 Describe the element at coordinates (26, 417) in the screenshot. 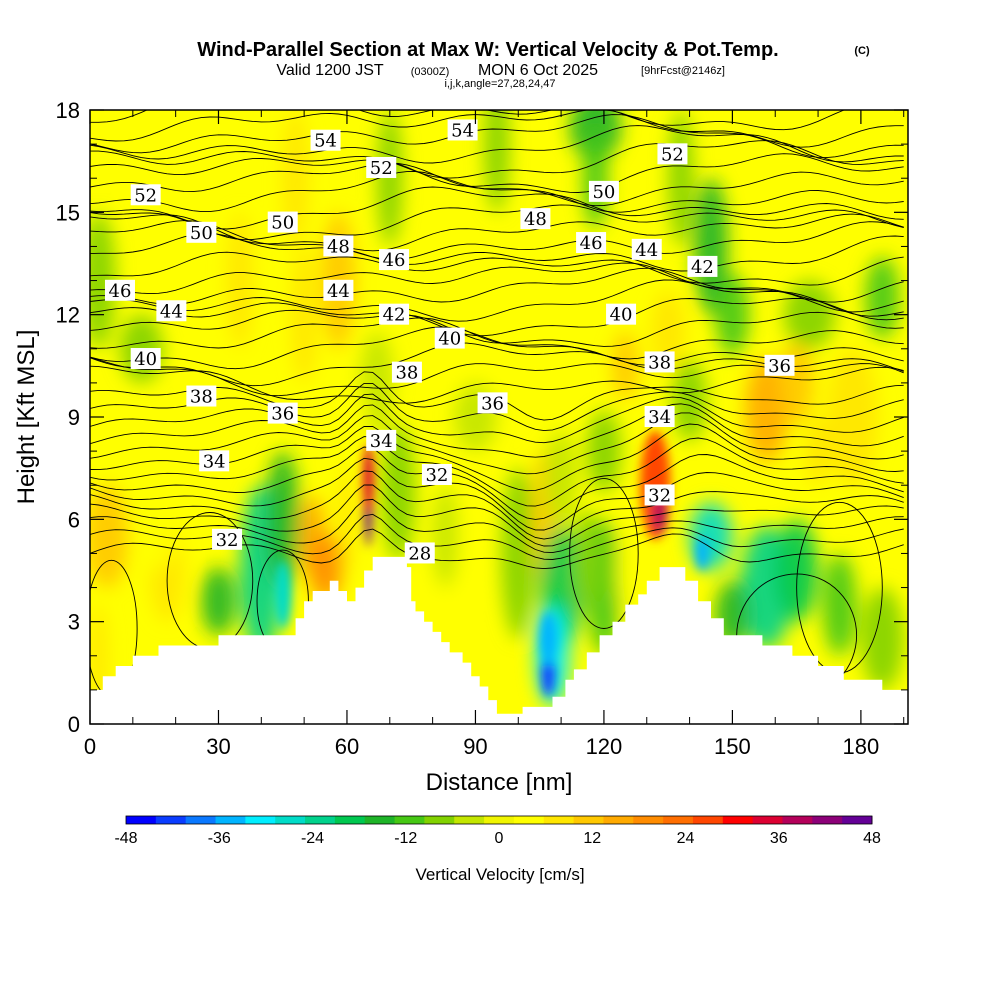

I see `y-axis-title: Height [Kft MSL]` at that location.